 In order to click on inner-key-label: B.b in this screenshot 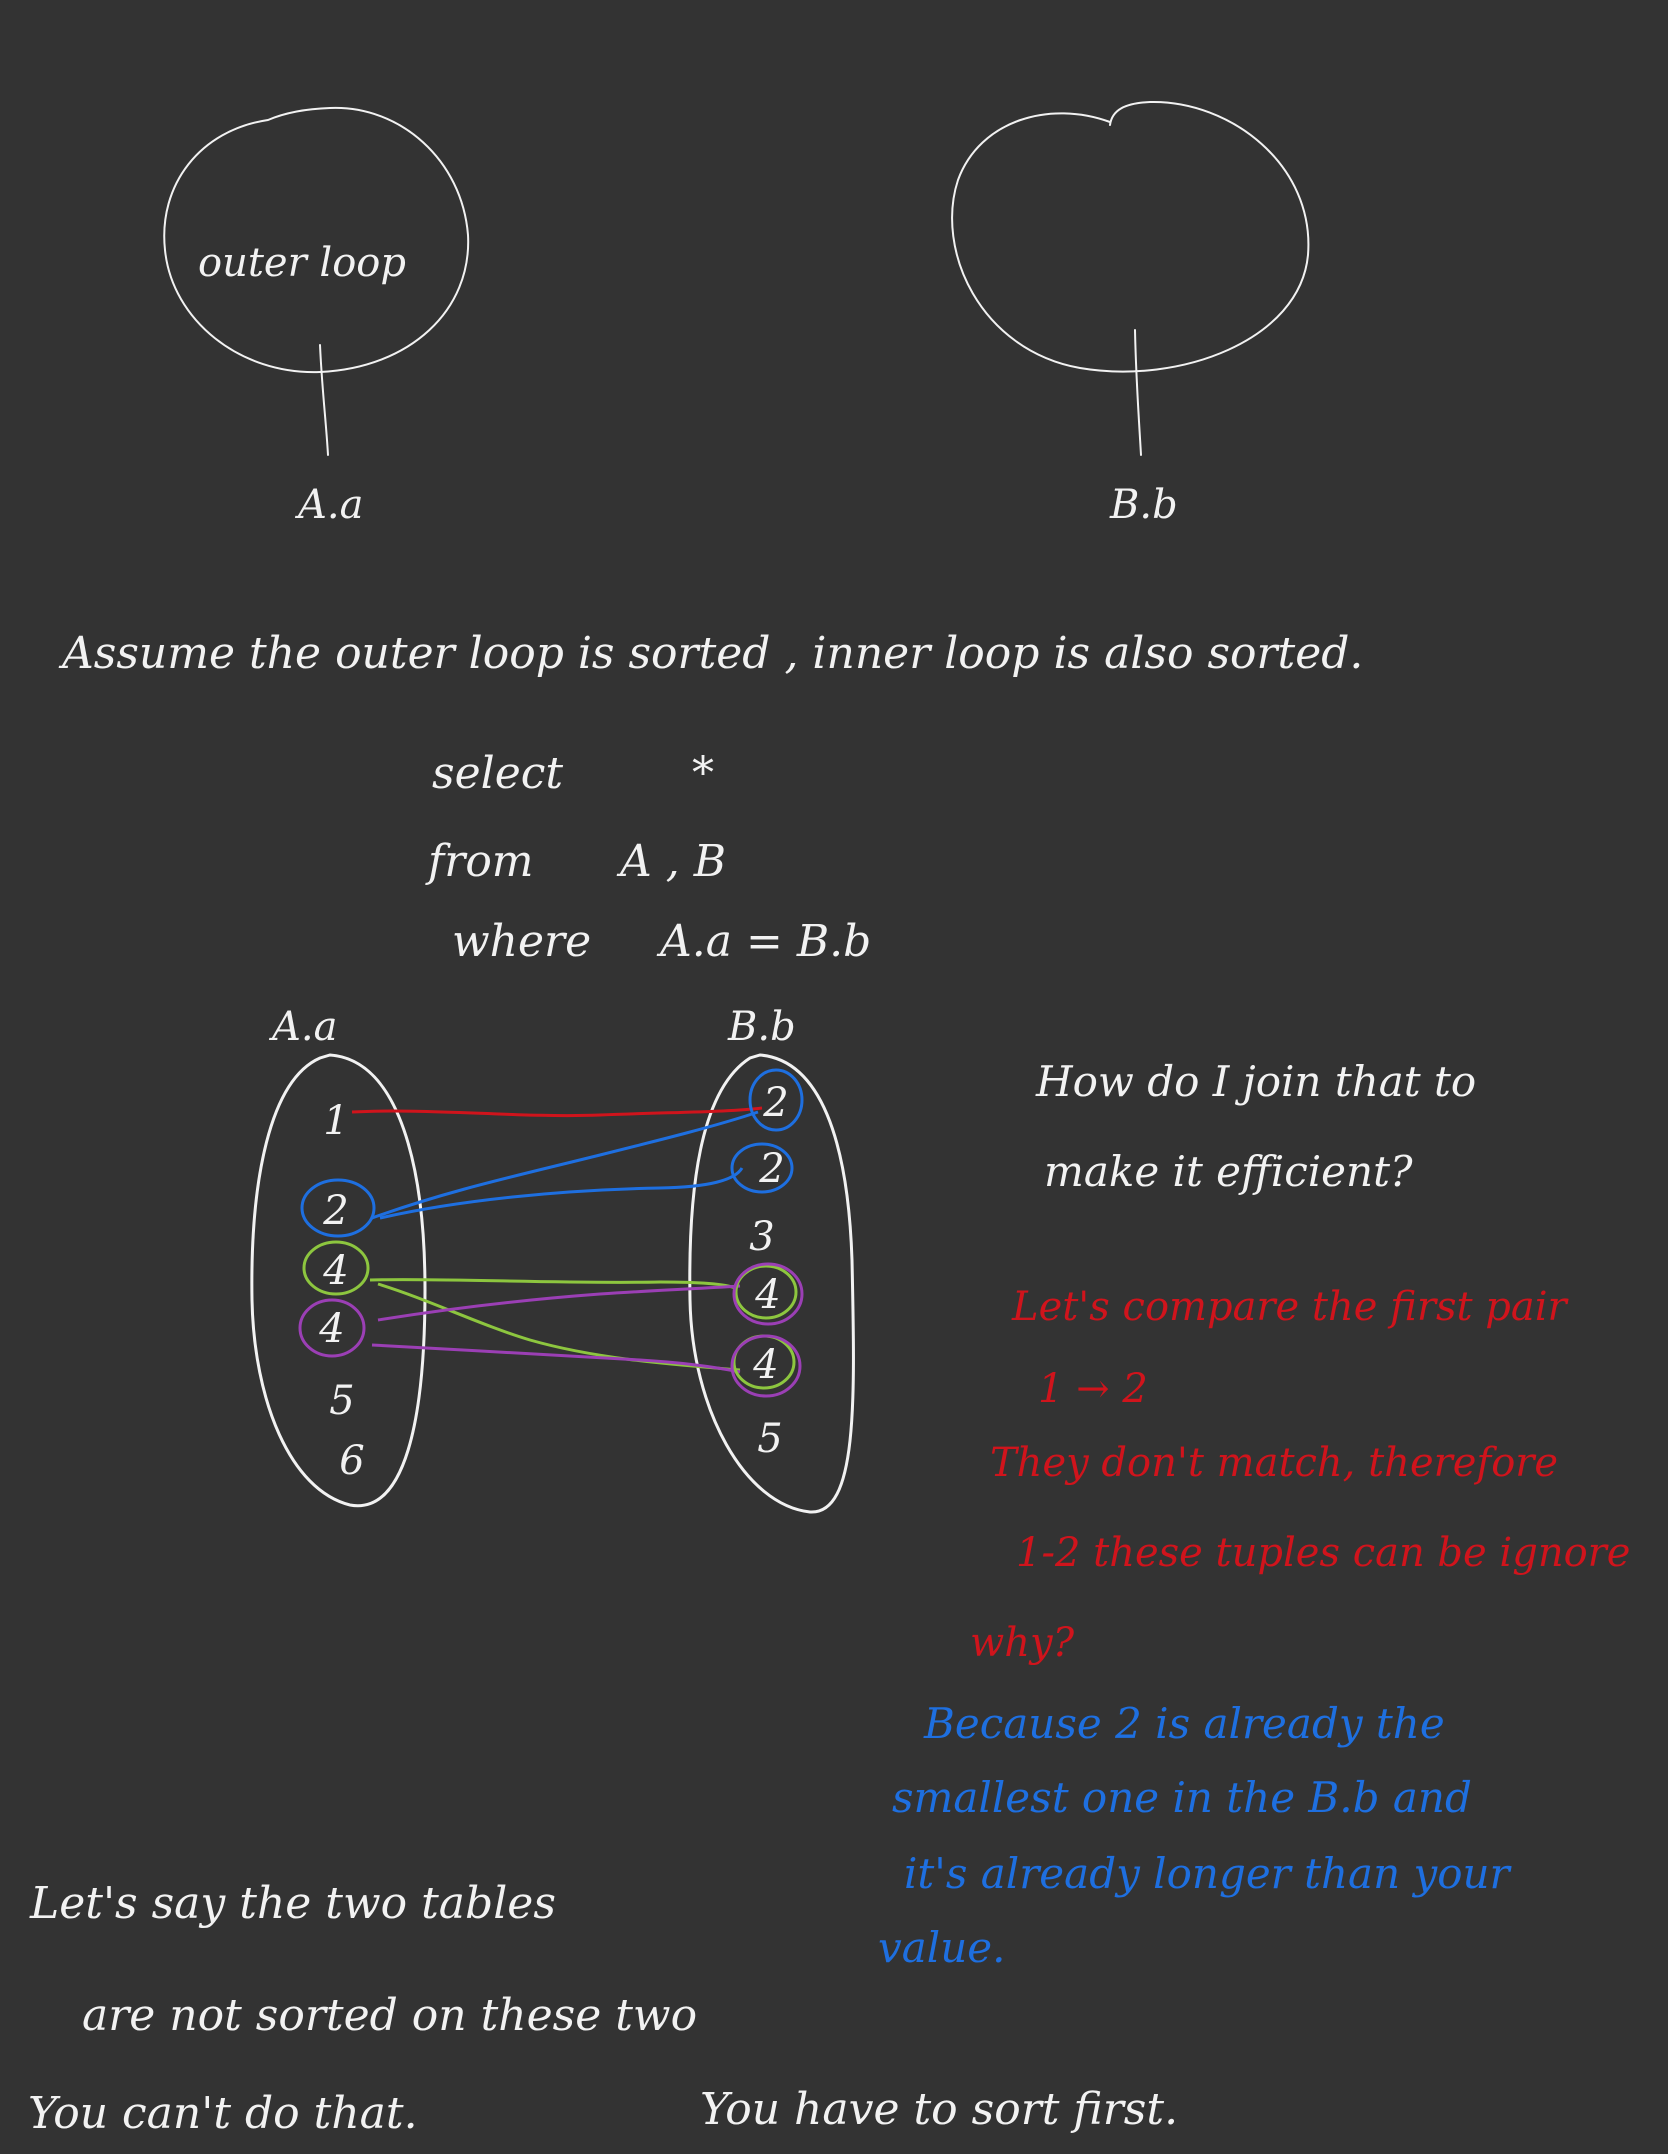, I will do `click(1143, 505)`.